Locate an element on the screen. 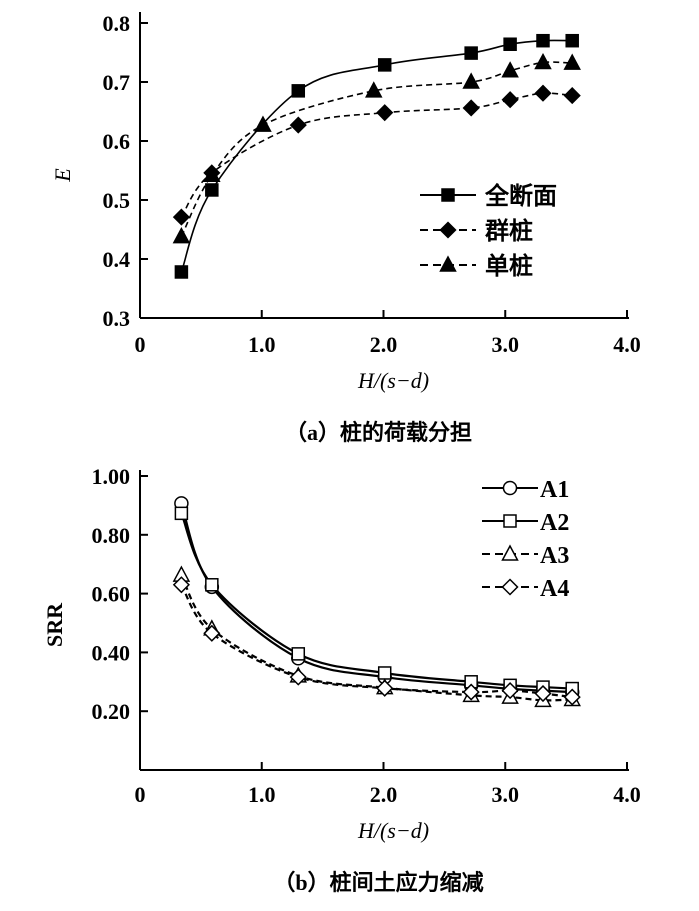 Image resolution: width=699 pixels, height=911 pixels. legend-label: A2 is located at coordinates (554, 523).